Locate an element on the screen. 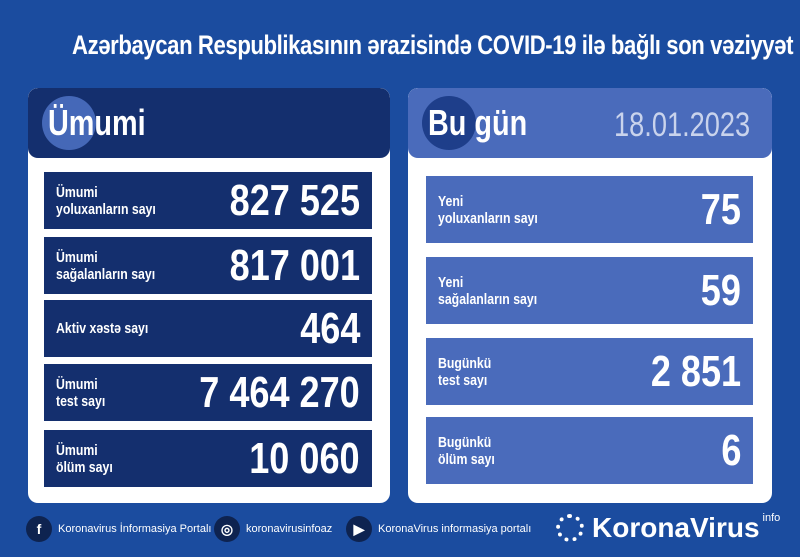 The image size is (800, 557). facebook-link: f Koronavirus İnformasiya Portalı is located at coordinates (118, 529).